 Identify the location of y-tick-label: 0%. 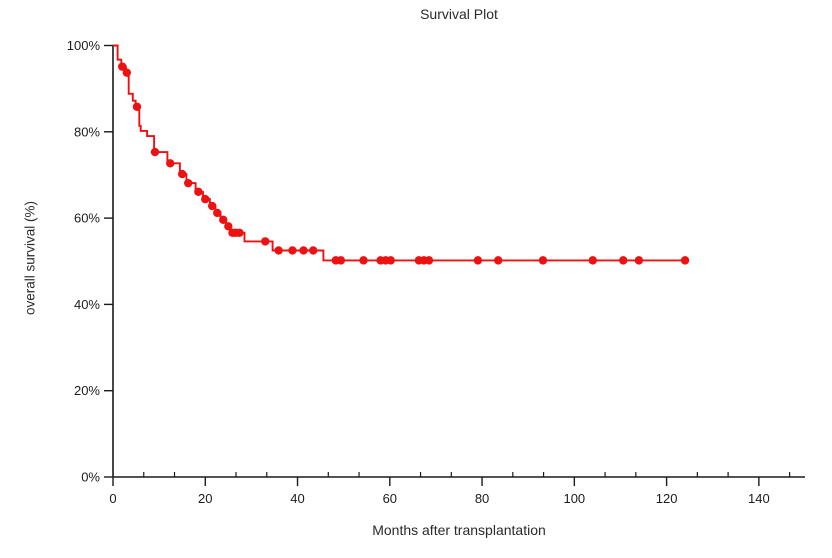
(90, 477).